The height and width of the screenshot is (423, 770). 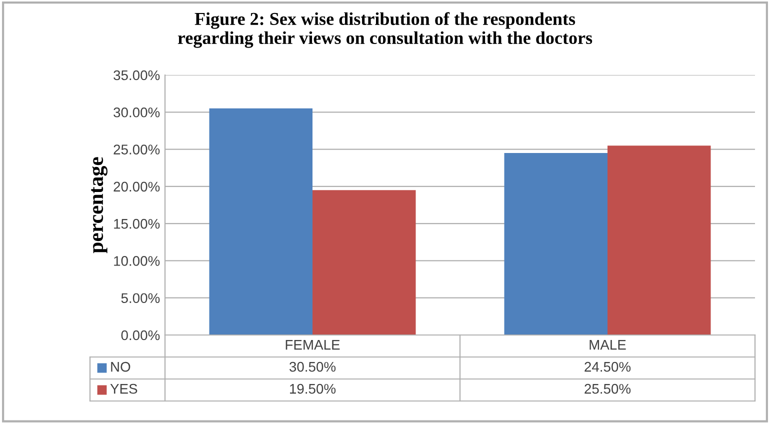 What do you see at coordinates (137, 112) in the screenshot?
I see `y-tick-label: 30.00%` at bounding box center [137, 112].